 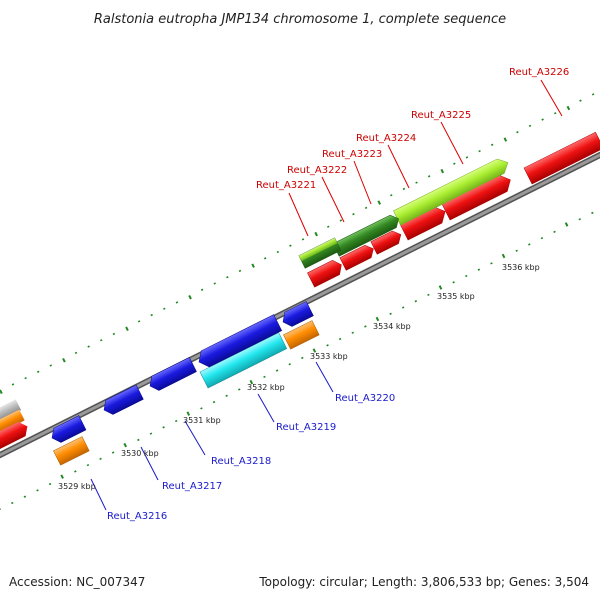 I want to click on scale-label-3533: 3533 kbp, so click(x=329, y=356).